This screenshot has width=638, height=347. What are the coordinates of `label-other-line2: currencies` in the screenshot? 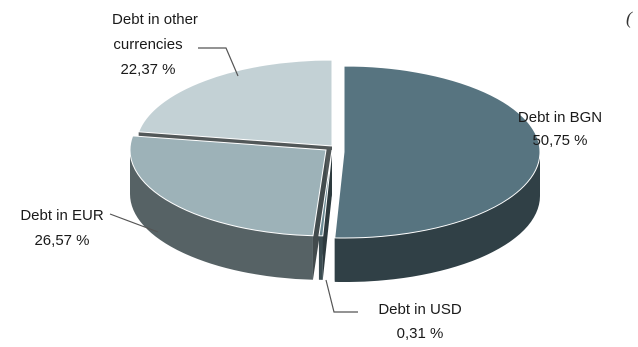 It's located at (147, 44).